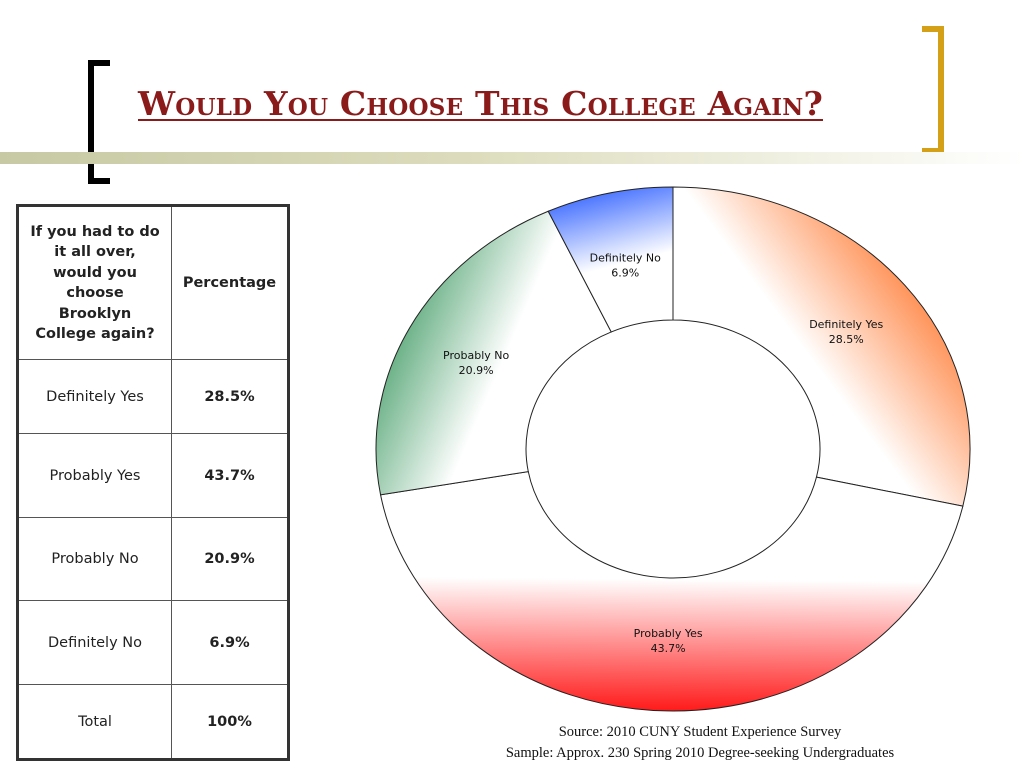 Image resolution: width=1024 pixels, height=768 pixels. I want to click on slice-label-definitely-no: Definitely No 6.9%, so click(626, 265).